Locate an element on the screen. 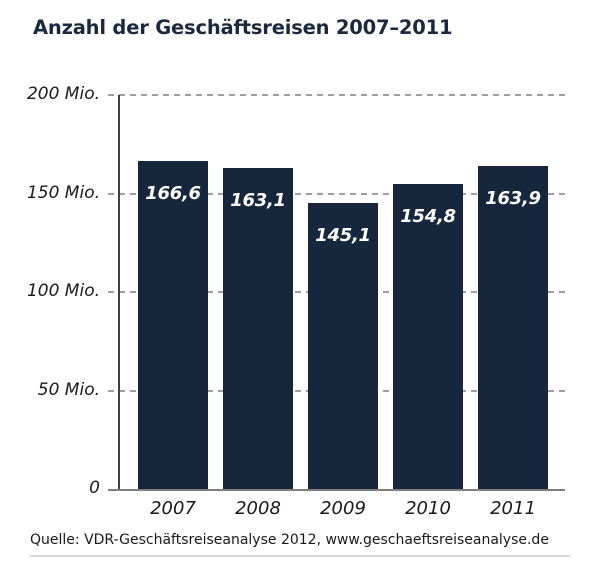 This screenshot has width=600, height=564. bar-2009: 145,1 is located at coordinates (343, 346).